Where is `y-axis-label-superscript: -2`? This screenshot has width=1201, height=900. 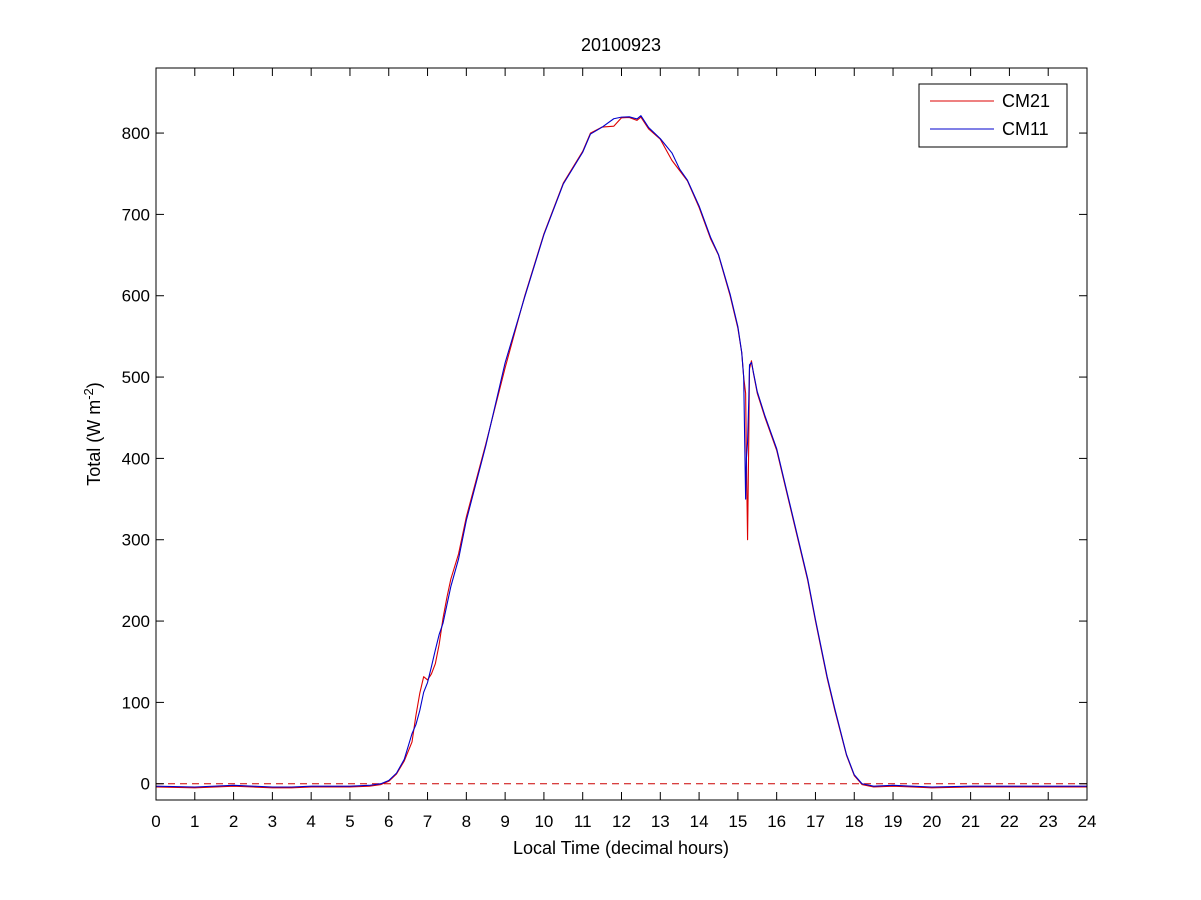
y-axis-label-superscript: -2 is located at coordinates (88, 394).